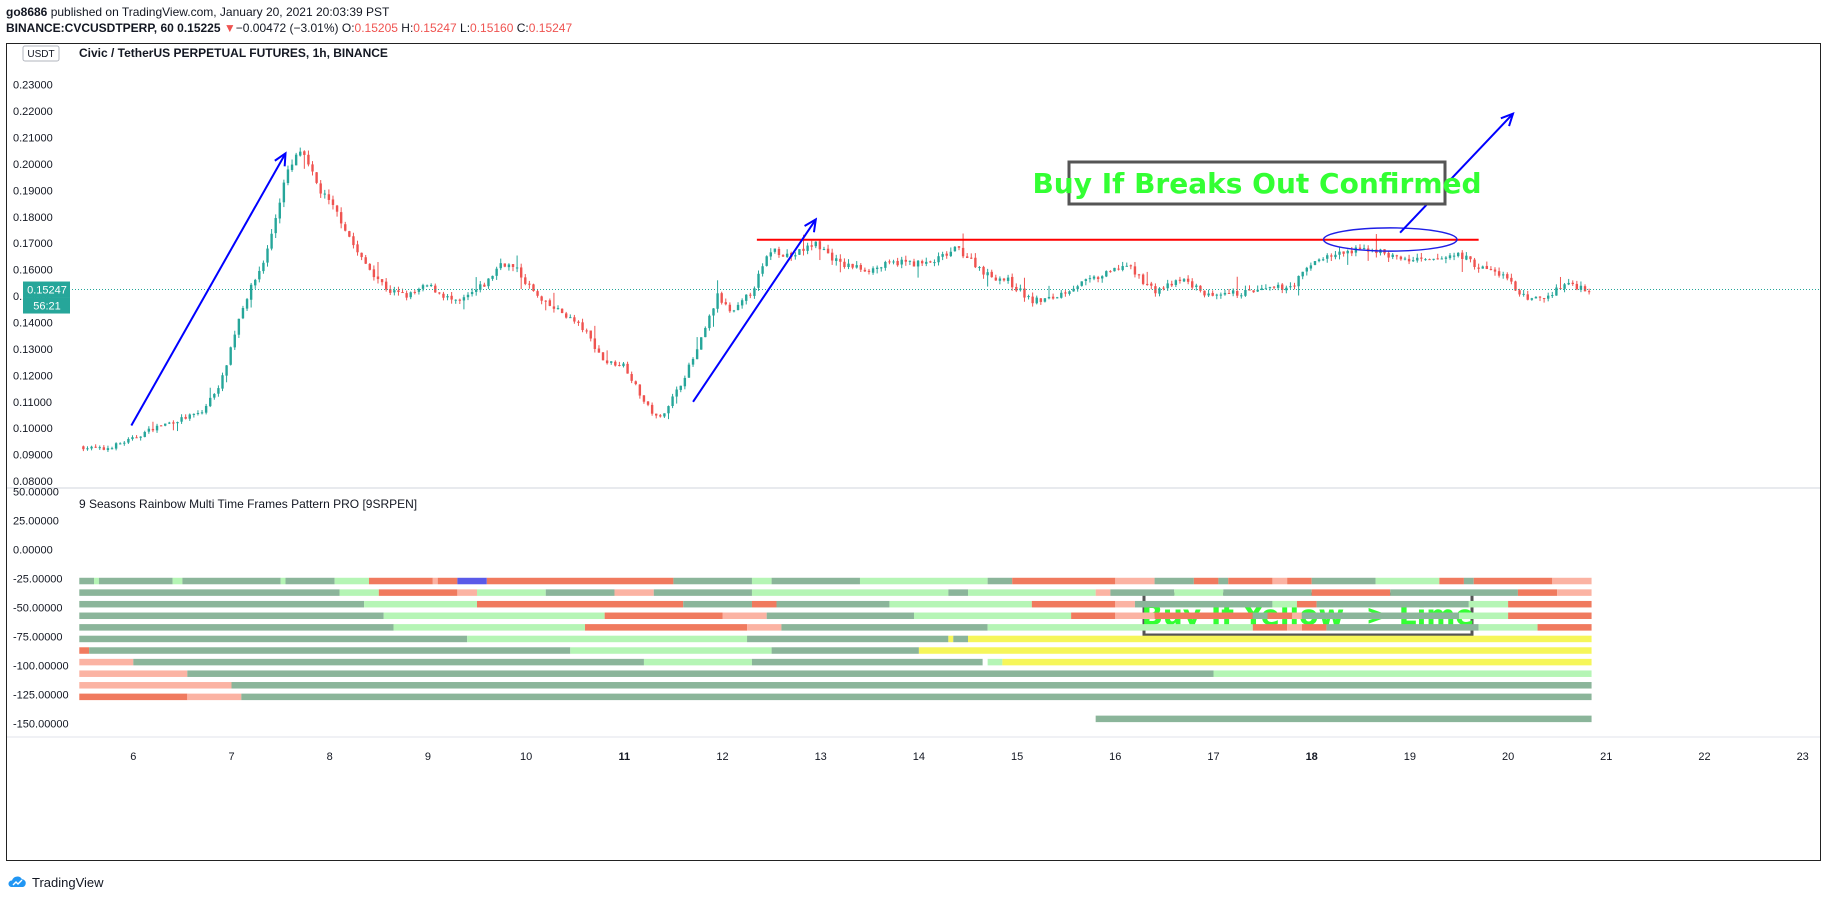  What do you see at coordinates (46, 289) in the screenshot?
I see `last-price-badge` at bounding box center [46, 289].